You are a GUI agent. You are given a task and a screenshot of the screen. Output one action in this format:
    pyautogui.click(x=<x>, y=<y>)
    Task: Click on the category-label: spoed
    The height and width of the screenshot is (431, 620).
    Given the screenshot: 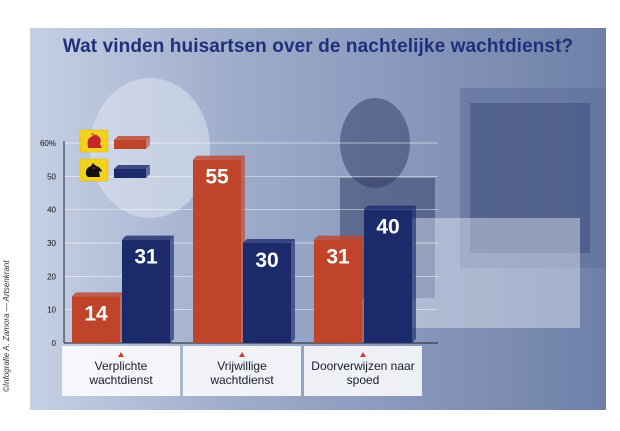 What is the action you would take?
    pyautogui.click(x=363, y=380)
    